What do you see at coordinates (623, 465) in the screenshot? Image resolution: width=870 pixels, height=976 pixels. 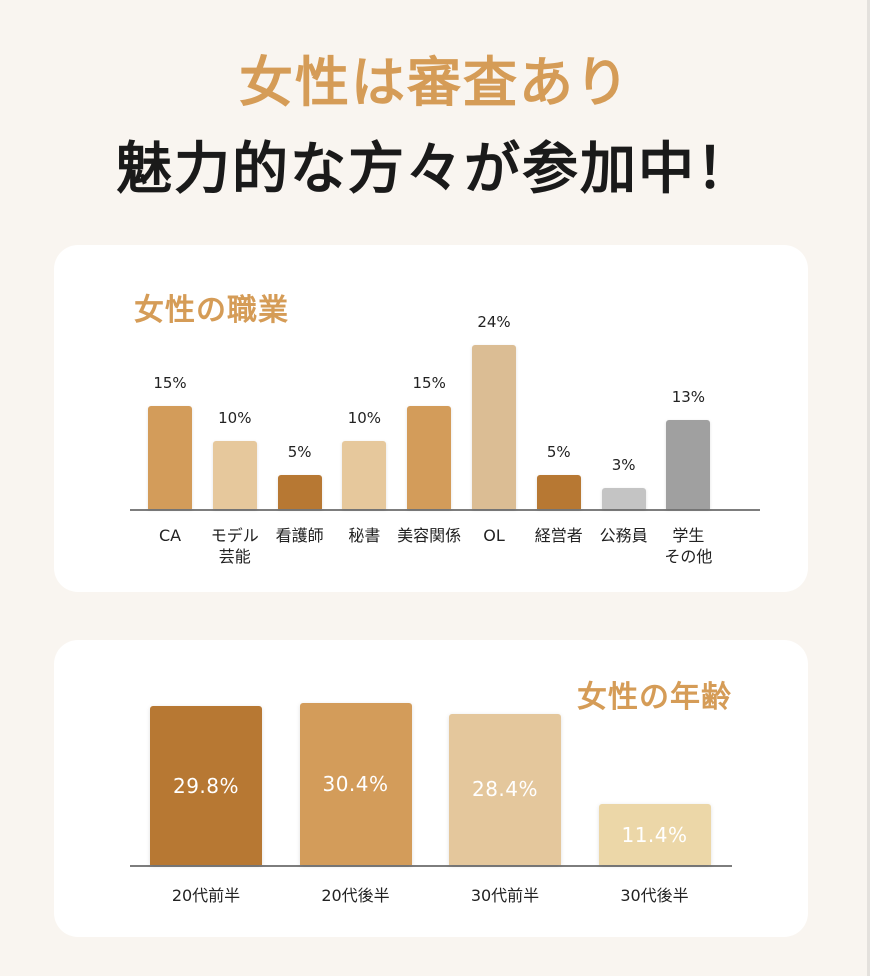 I see `occupation-value-label: 3%` at bounding box center [623, 465].